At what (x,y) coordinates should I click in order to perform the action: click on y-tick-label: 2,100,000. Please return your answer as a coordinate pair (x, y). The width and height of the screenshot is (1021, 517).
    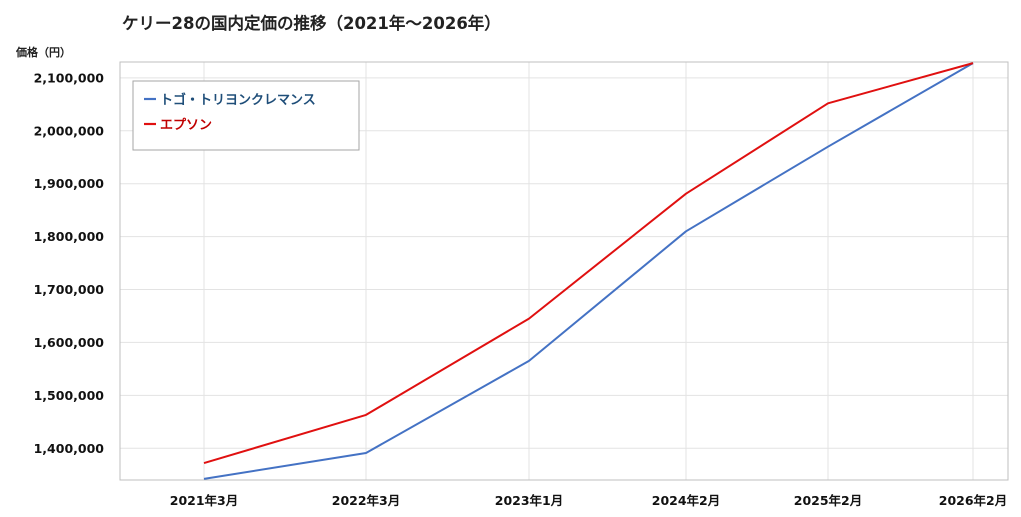
    Looking at the image, I should click on (69, 77).